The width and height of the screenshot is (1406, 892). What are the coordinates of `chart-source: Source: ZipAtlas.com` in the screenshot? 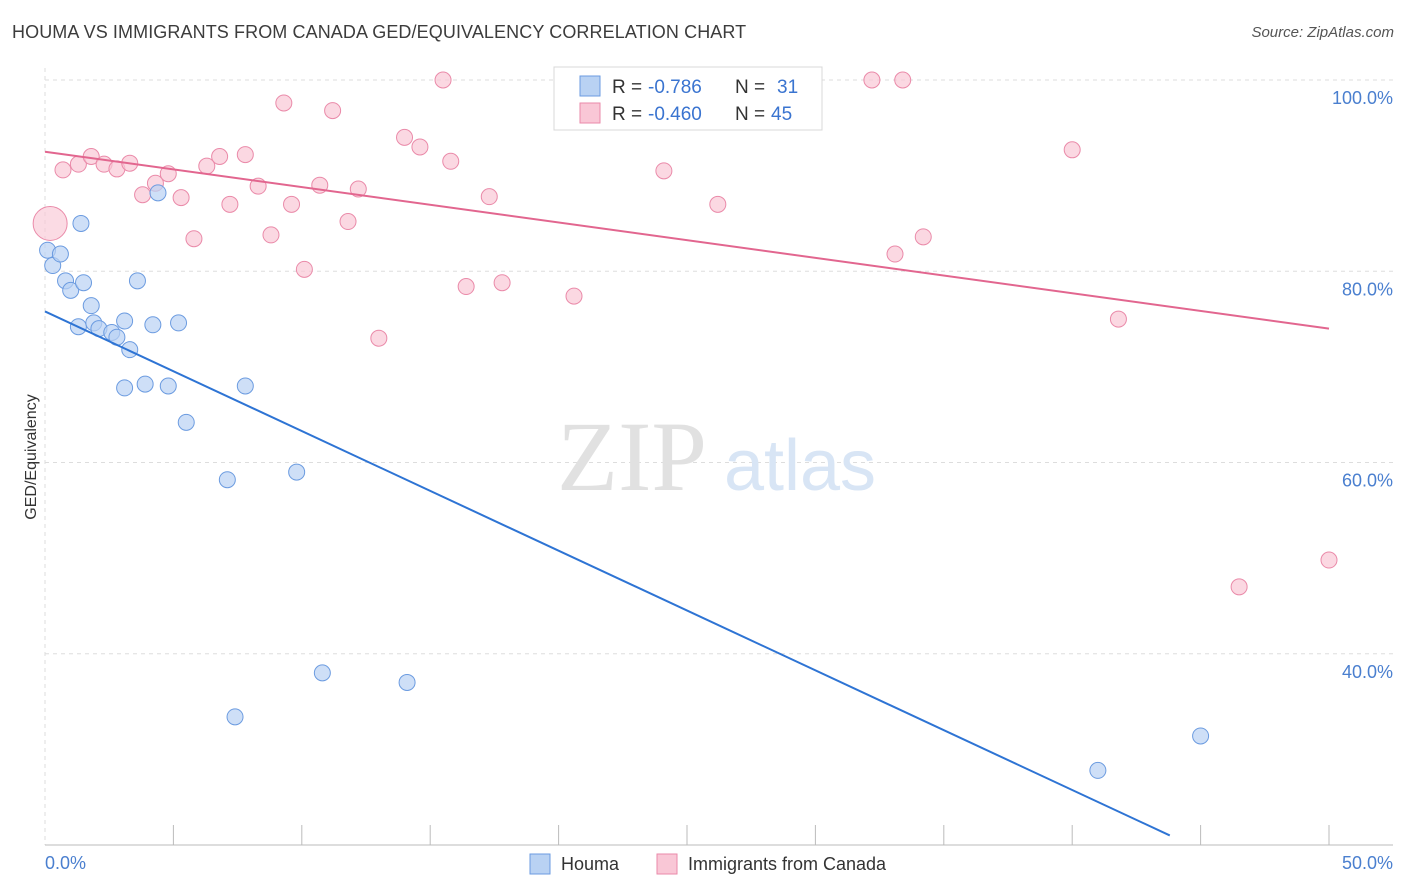 It's located at (1322, 32).